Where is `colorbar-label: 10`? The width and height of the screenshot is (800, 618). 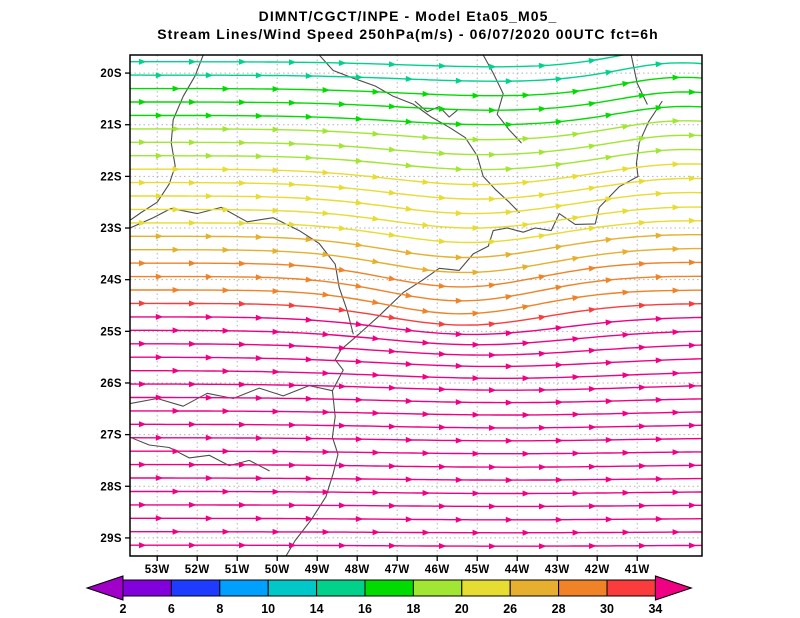 colorbar-label: 10 is located at coordinates (268, 609).